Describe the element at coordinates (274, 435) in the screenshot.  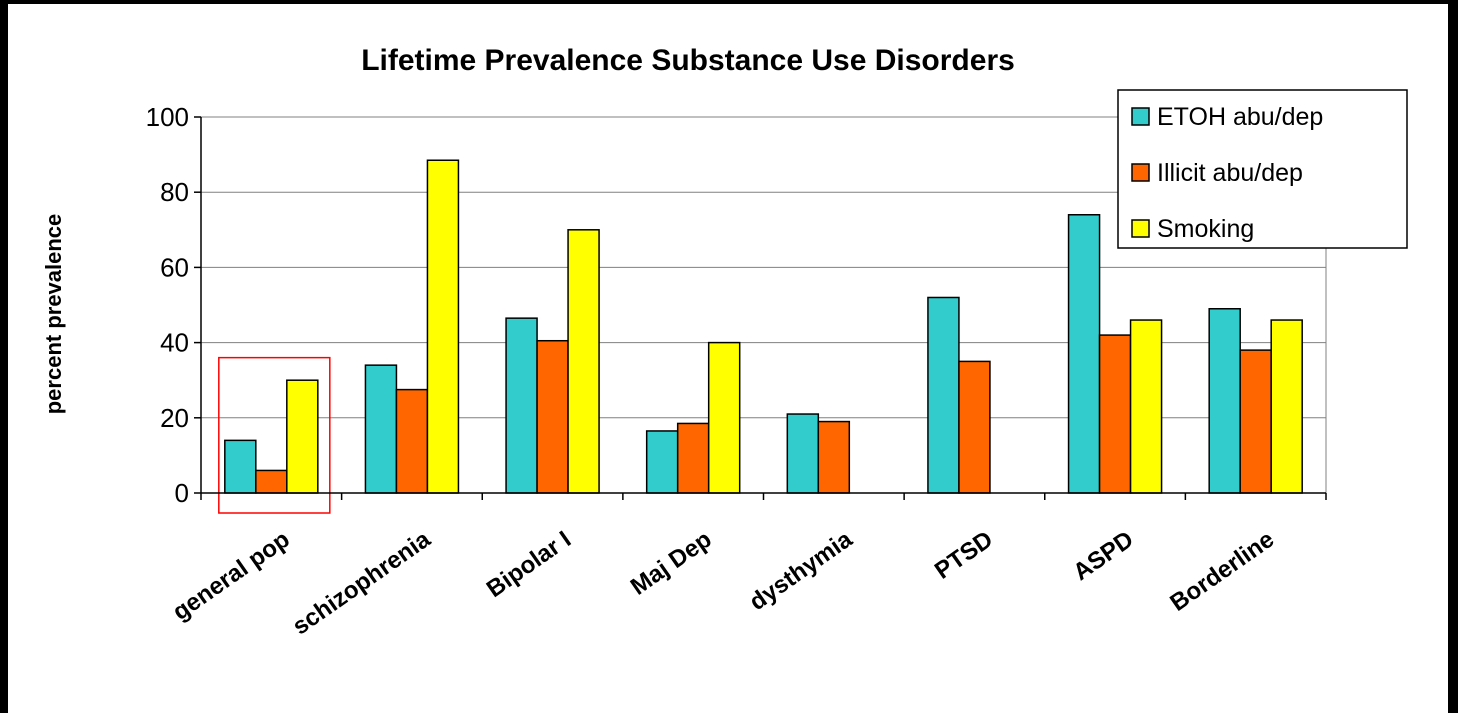
I see `highlight-box` at that location.